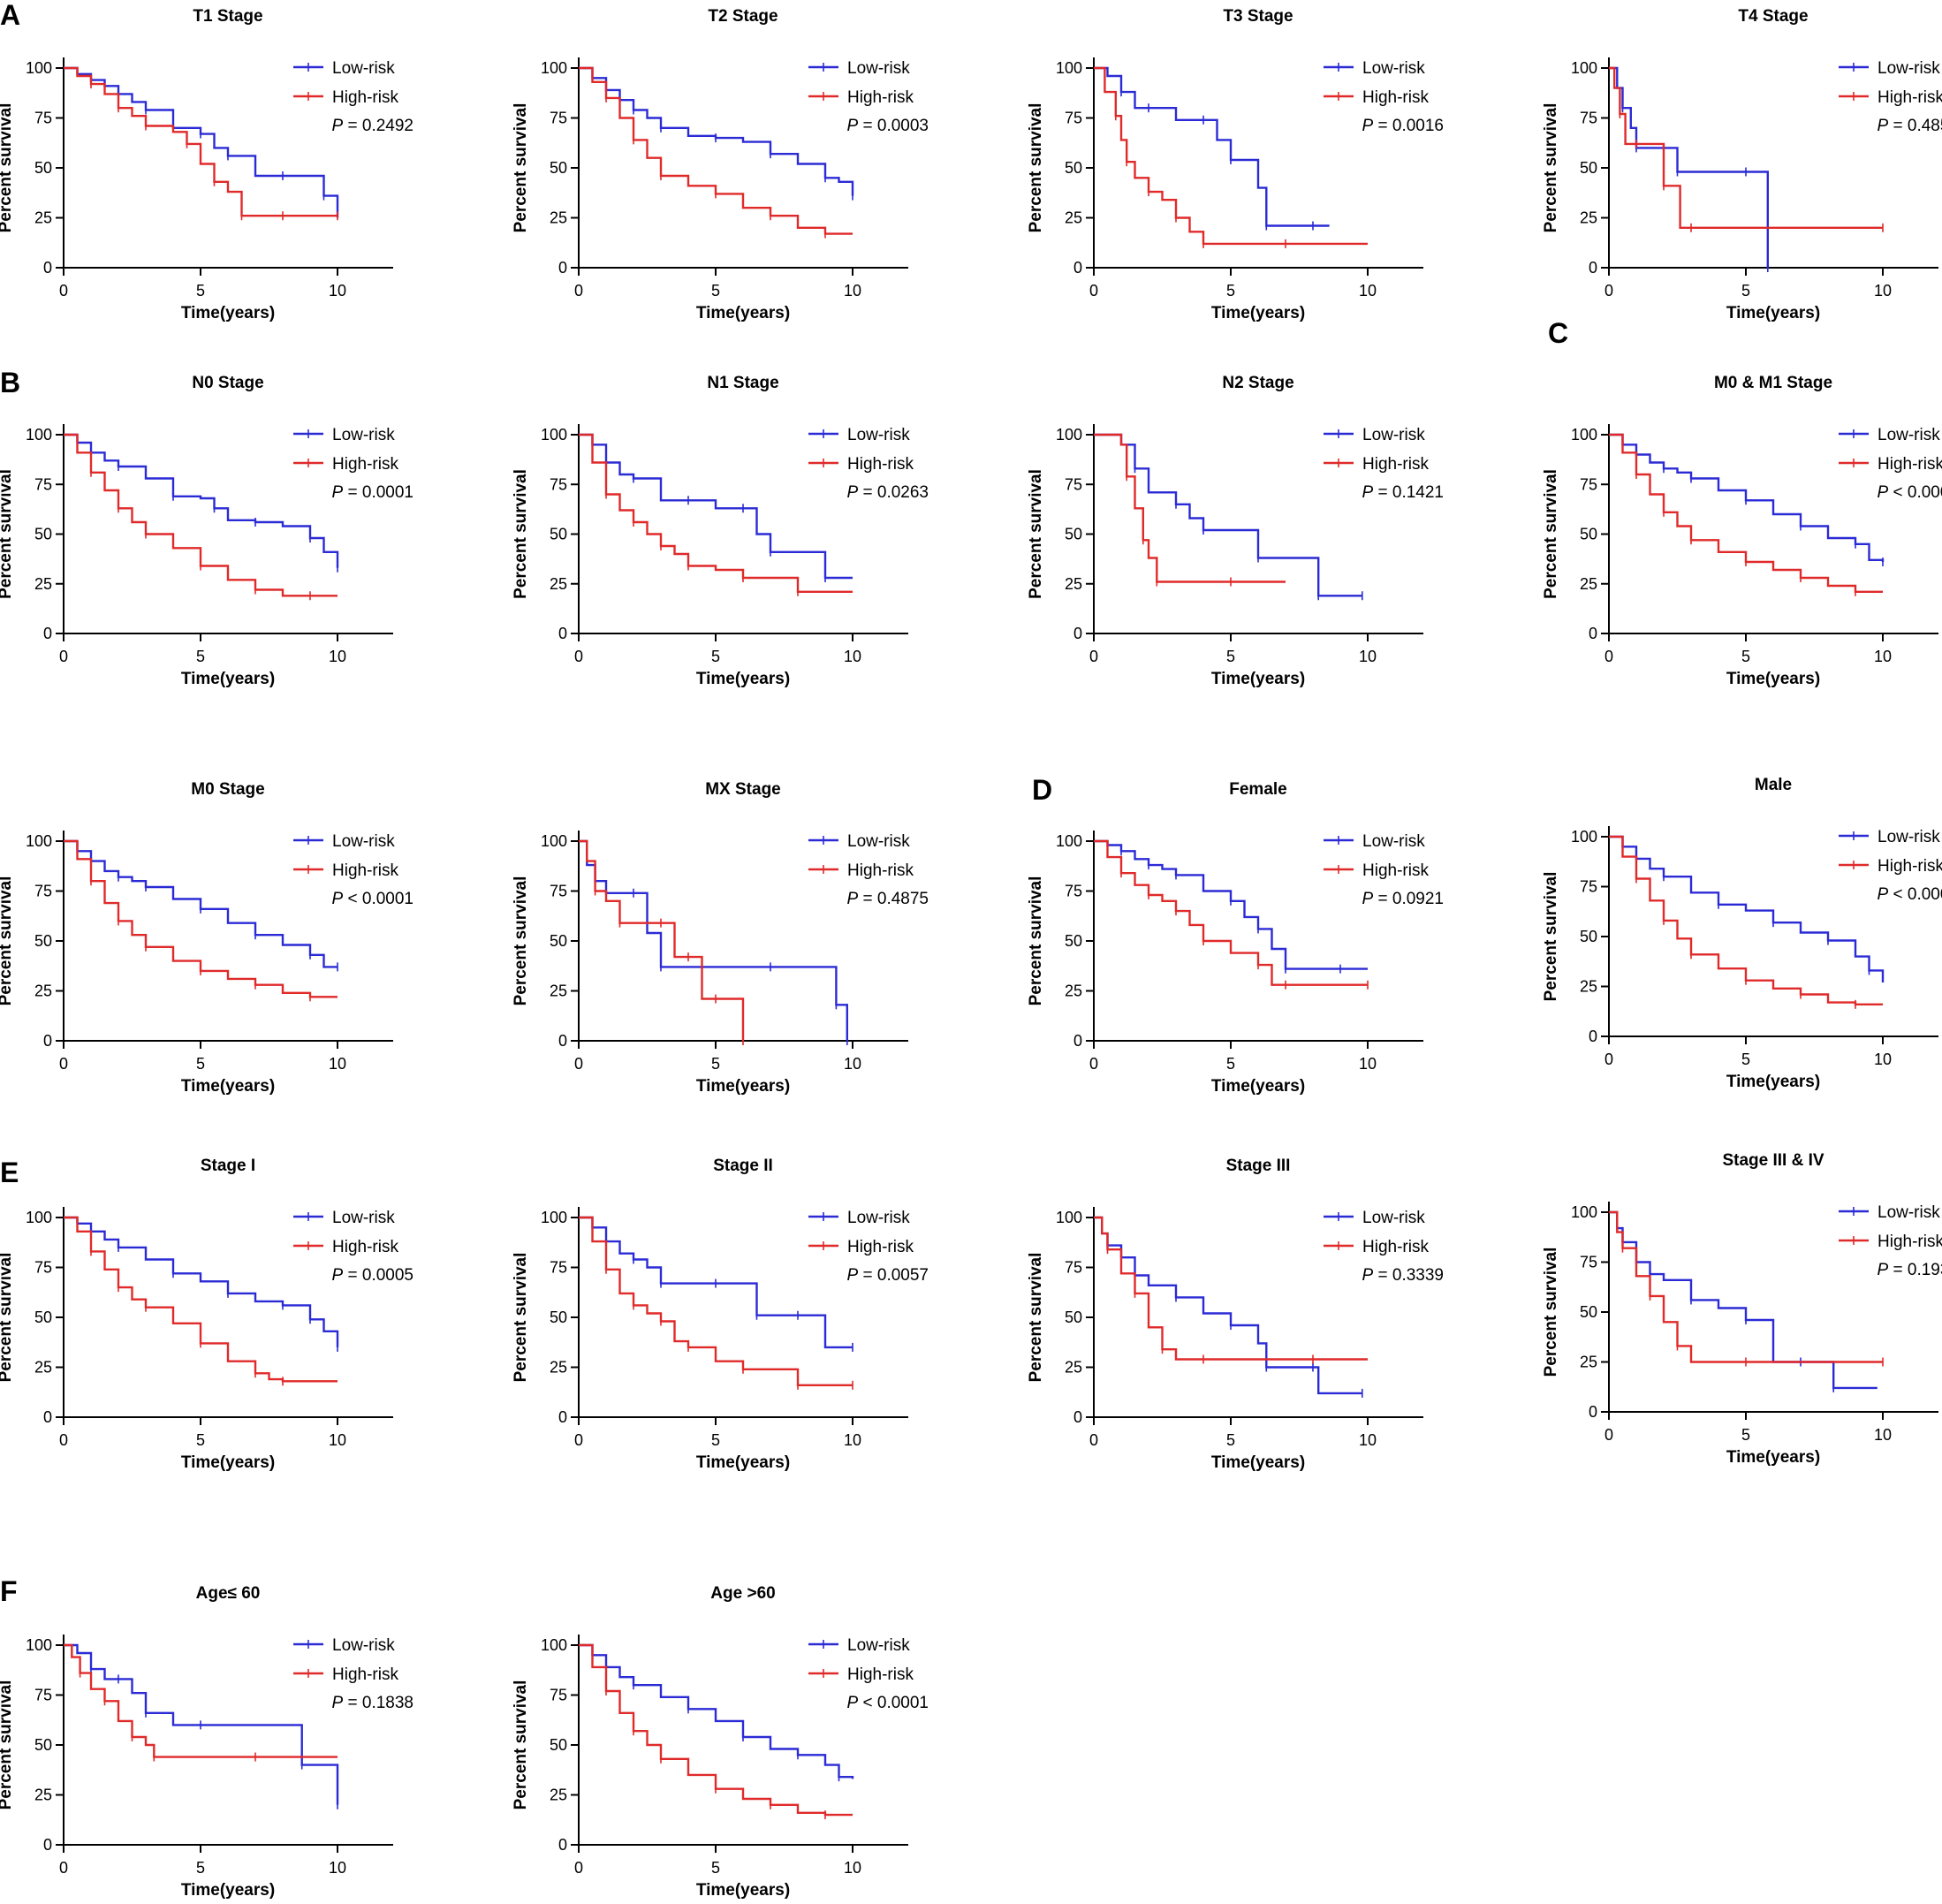 The image size is (1942, 1904). I want to click on p-value: 0.4850, so click(1925, 126).